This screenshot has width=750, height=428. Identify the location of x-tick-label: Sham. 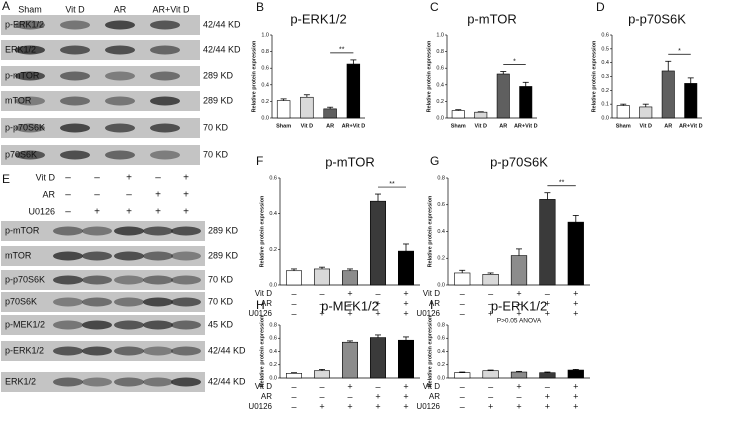
(283, 126).